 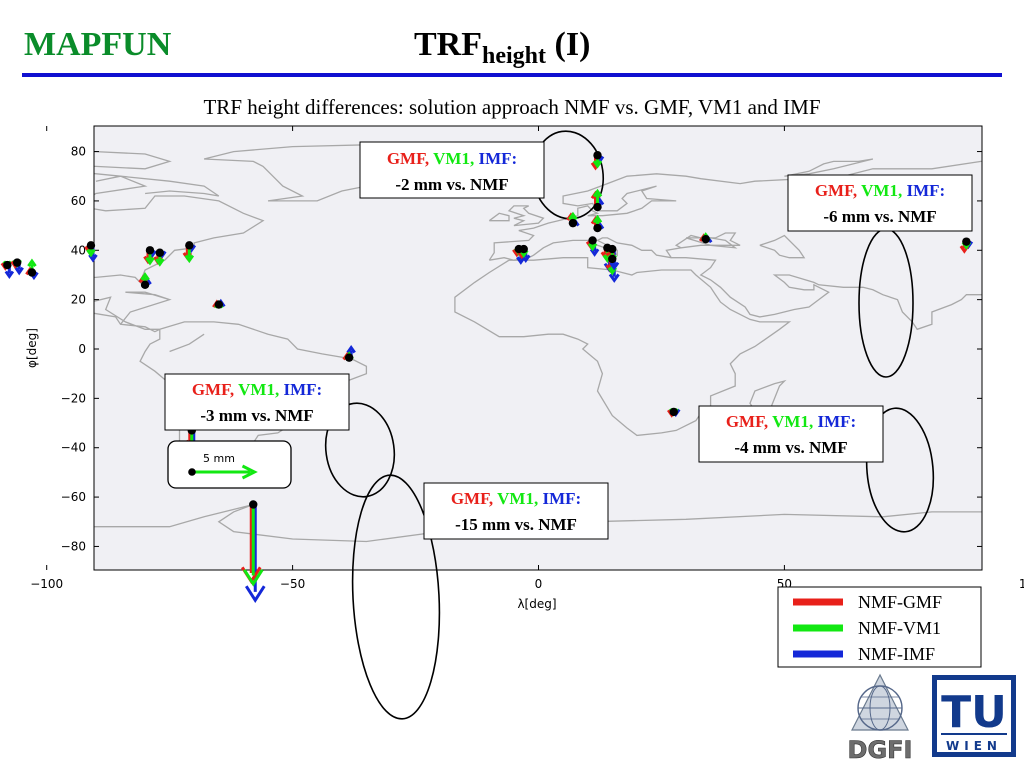 What do you see at coordinates (1021, 584) in the screenshot?
I see `x-tick-label: 100` at bounding box center [1021, 584].